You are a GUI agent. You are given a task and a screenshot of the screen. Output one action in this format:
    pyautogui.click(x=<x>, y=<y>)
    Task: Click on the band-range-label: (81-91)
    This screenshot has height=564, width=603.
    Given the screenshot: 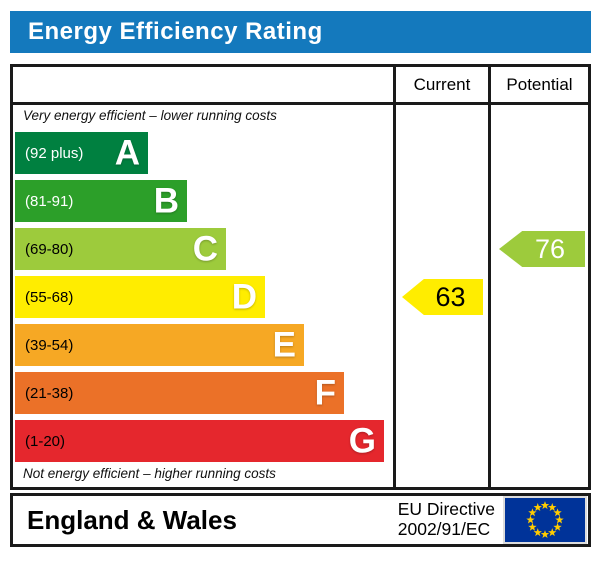 What is the action you would take?
    pyautogui.click(x=49, y=201)
    